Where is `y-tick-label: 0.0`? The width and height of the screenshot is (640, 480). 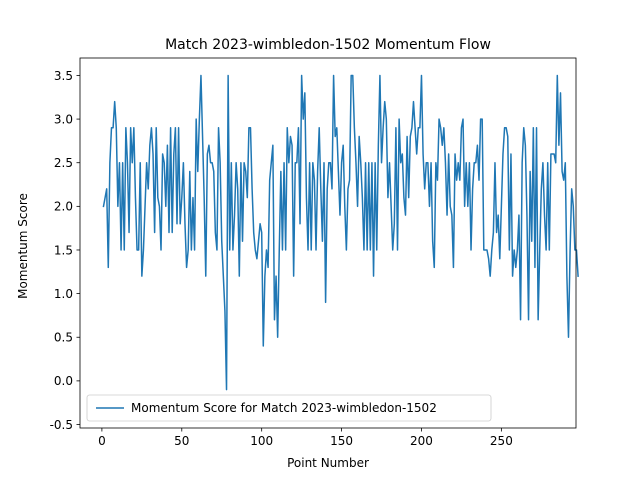 y-tick-label: 0.0 is located at coordinates (63, 381).